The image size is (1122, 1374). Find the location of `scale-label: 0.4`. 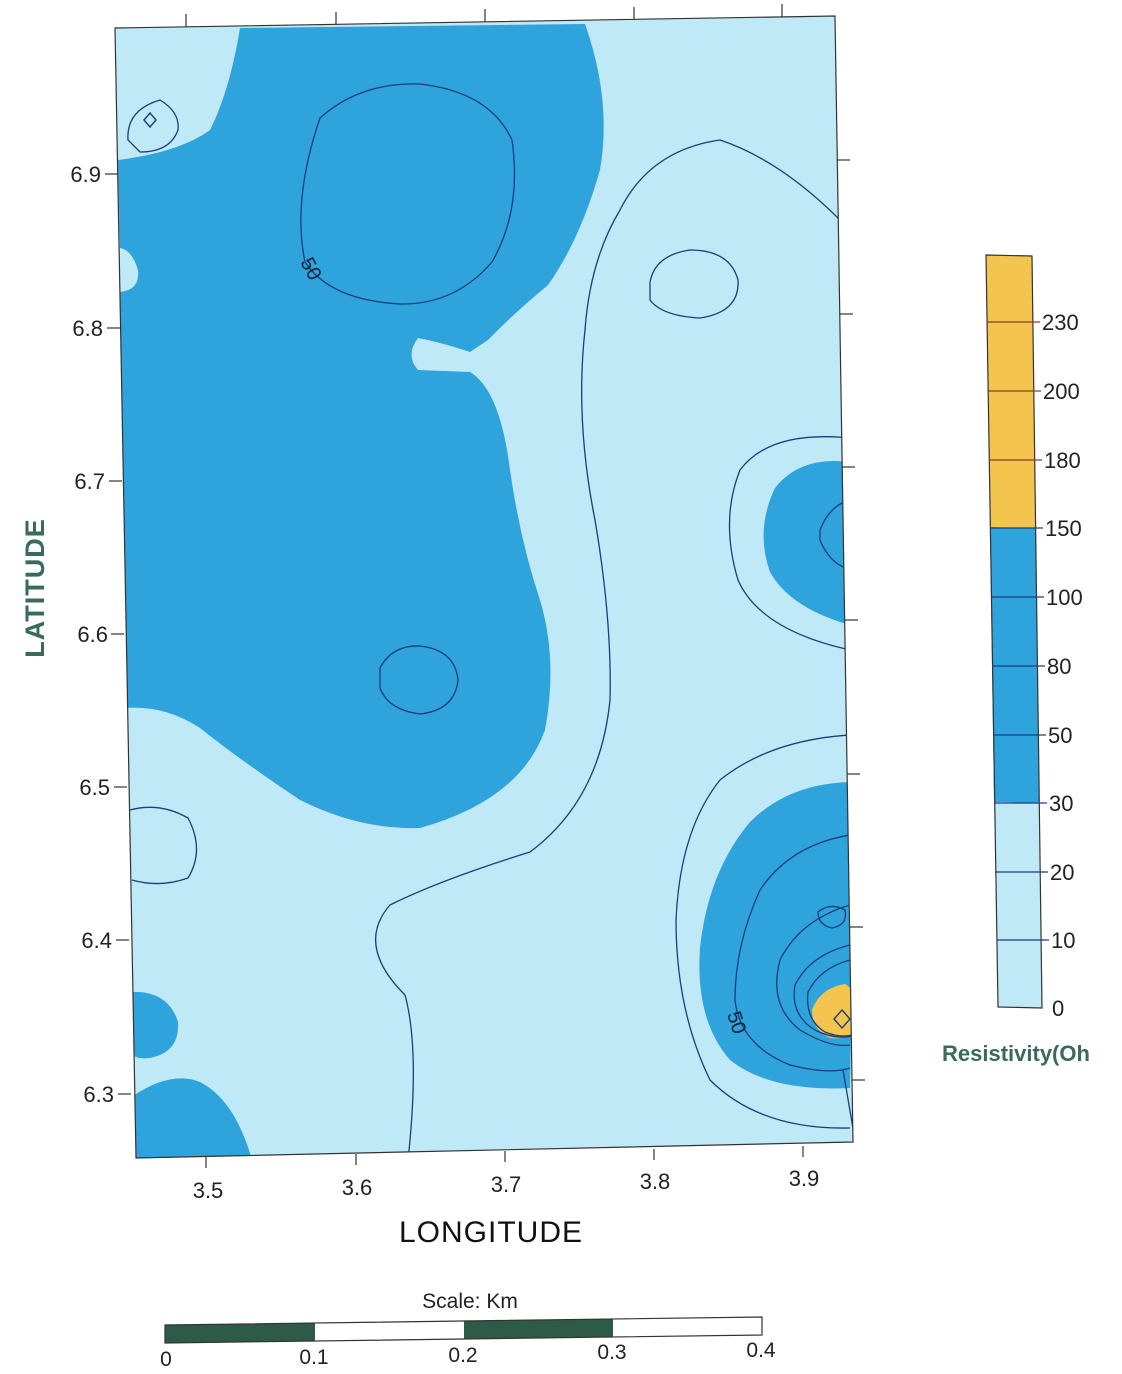

scale-label: 0.4 is located at coordinates (761, 1350).